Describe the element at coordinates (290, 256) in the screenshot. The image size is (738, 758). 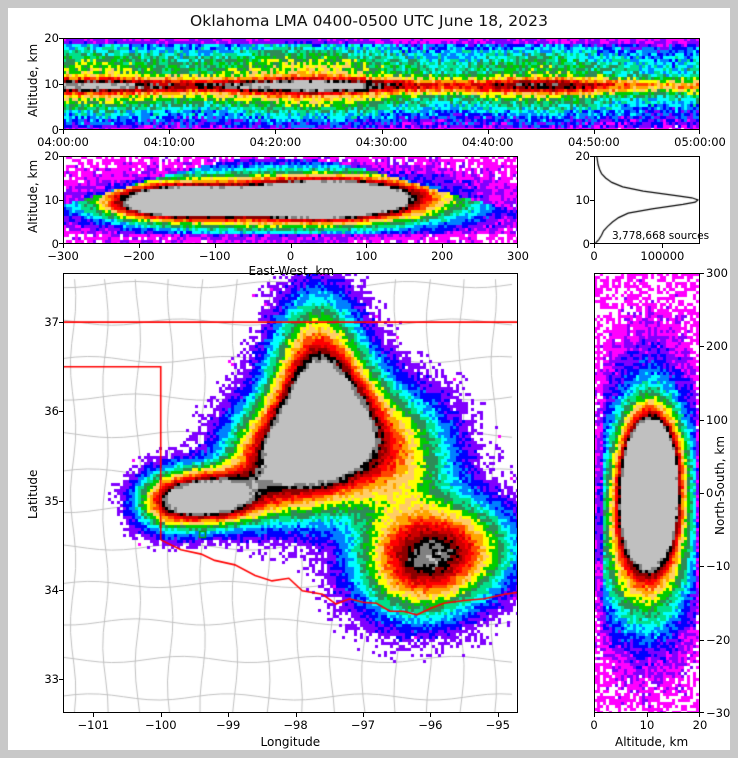
I see `x-tick-label-east-west: 0` at that location.